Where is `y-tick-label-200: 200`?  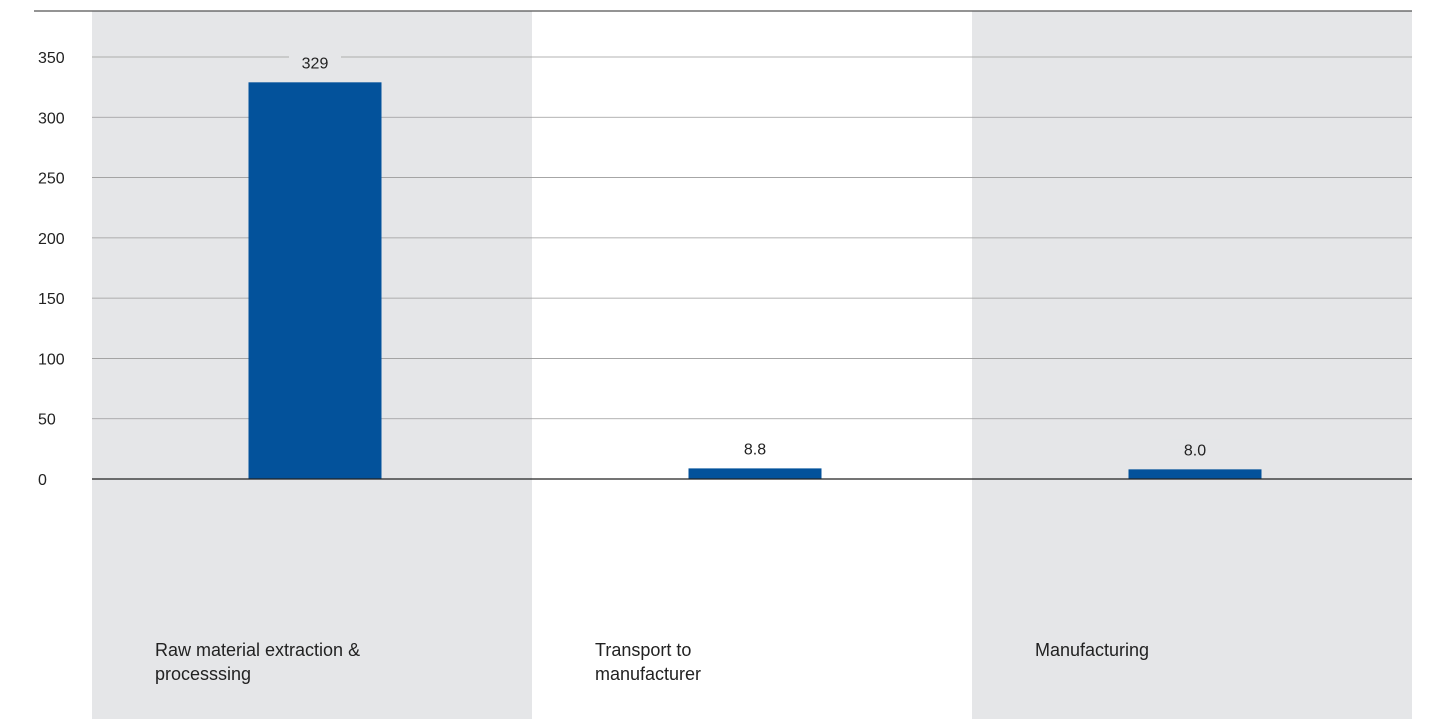
y-tick-label-200: 200 is located at coordinates (51, 239).